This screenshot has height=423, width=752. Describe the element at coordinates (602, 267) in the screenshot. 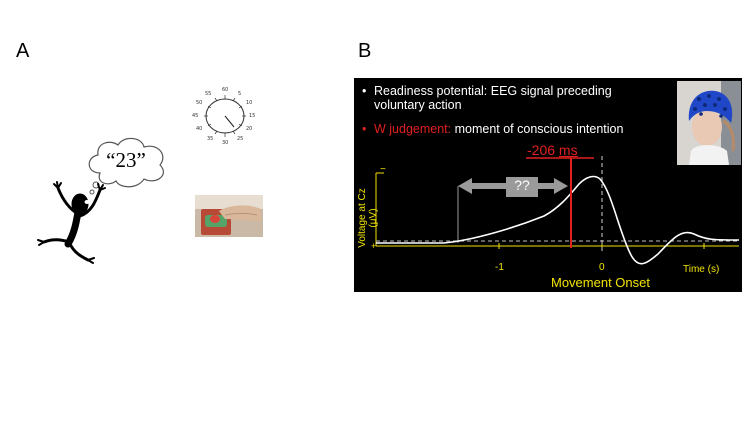

I see `x-tick-label-0: 0` at that location.